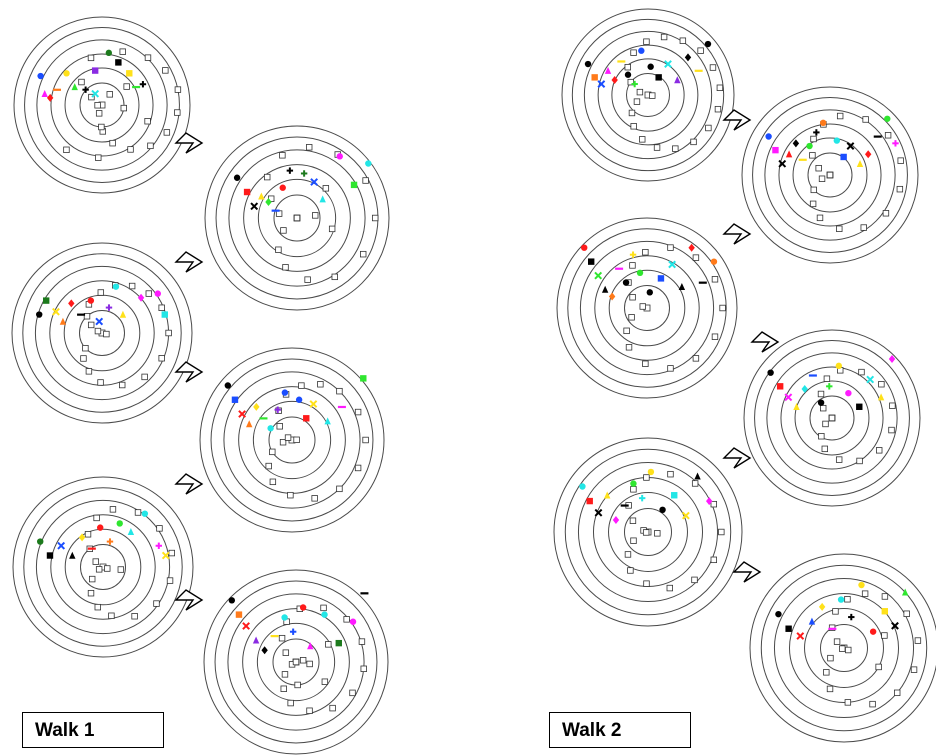 The image size is (936, 756). What do you see at coordinates (93, 730) in the screenshot?
I see `walk1-label: Walk 1` at bounding box center [93, 730].